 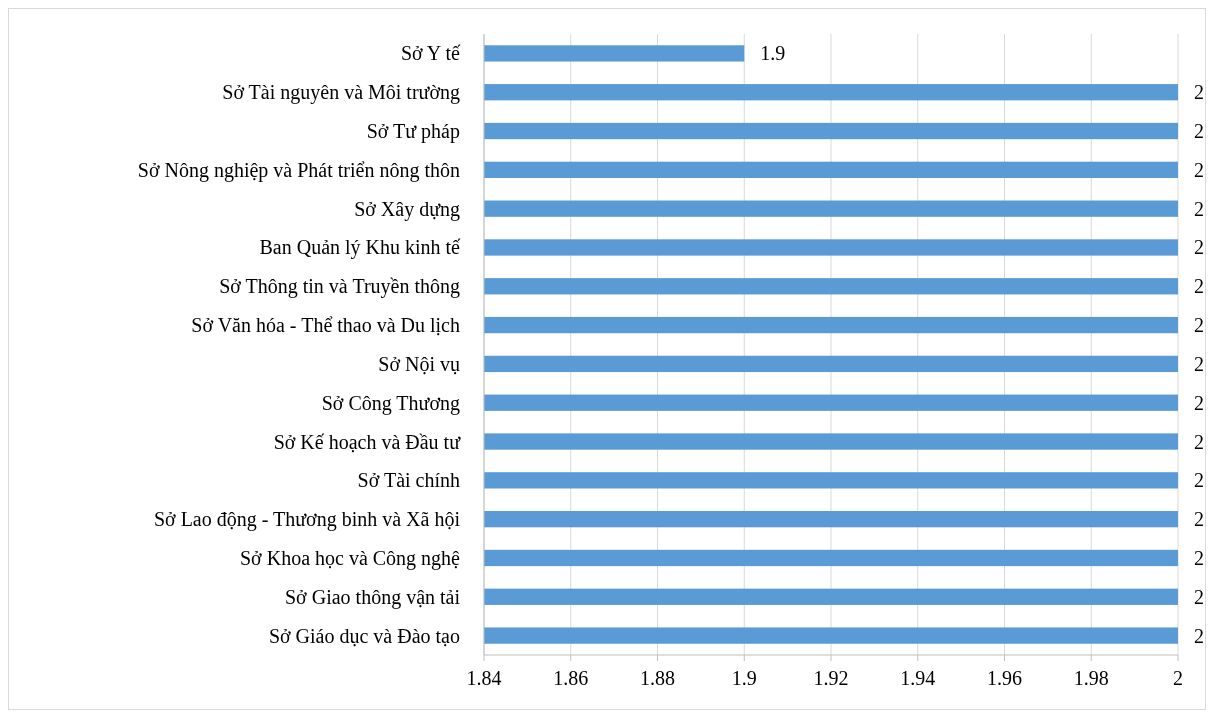 I want to click on y-tick-label: Sở Giáo dục và Đào tạo, so click(x=364, y=635).